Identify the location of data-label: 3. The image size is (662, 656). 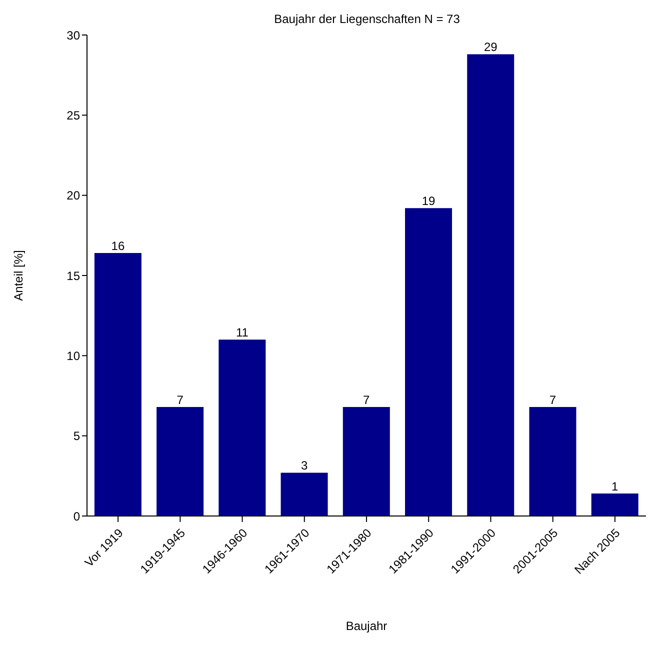
(304, 465).